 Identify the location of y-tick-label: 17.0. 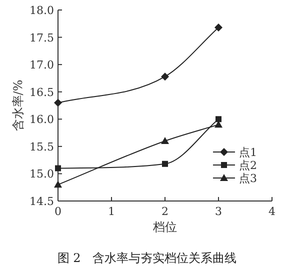
(42, 65).